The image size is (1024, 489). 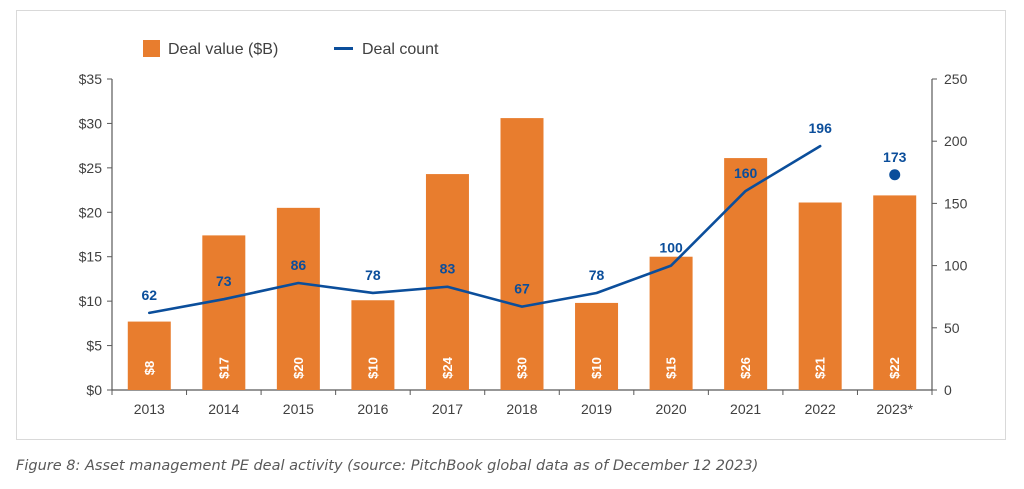 I want to click on bar-2023*, so click(x=895, y=292).